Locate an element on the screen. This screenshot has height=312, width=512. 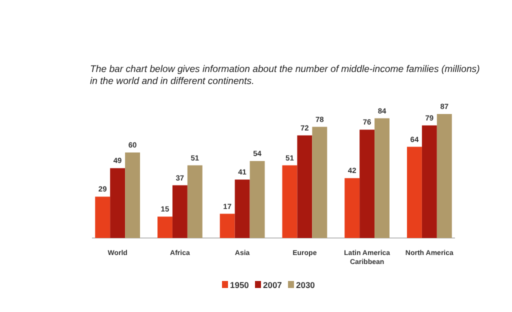
chart-title: The bar chart below gives information about the number of middle-income families (millions) in the world and in different continents. is located at coordinates (285, 75).